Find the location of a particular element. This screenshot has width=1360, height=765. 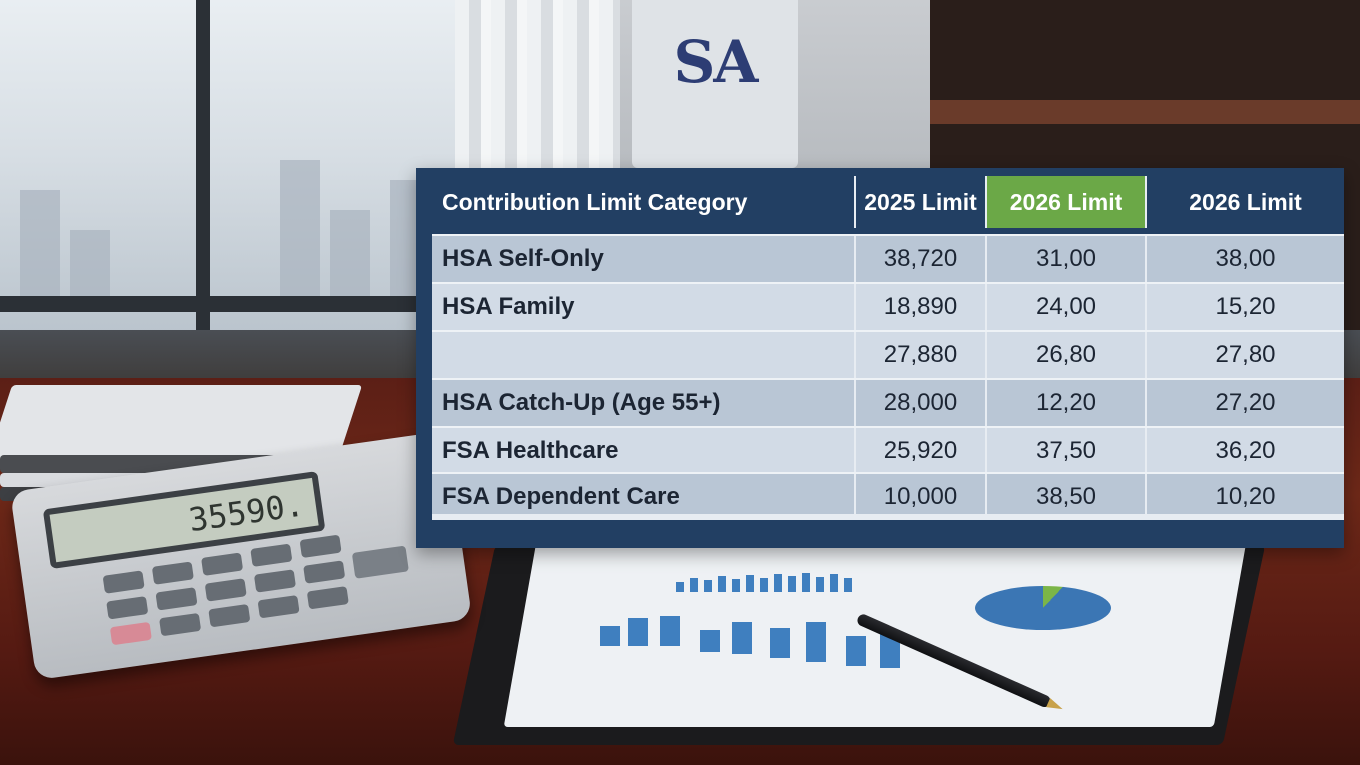

calculator-readout: 35590. is located at coordinates (246, 512).